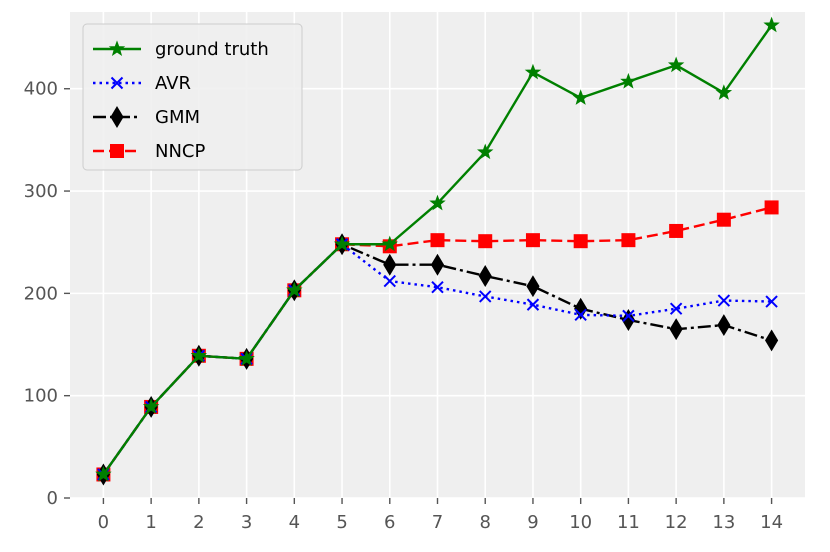 Image resolution: width=830 pixels, height=552 pixels. I want to click on x-tick-label: 13, so click(723, 522).